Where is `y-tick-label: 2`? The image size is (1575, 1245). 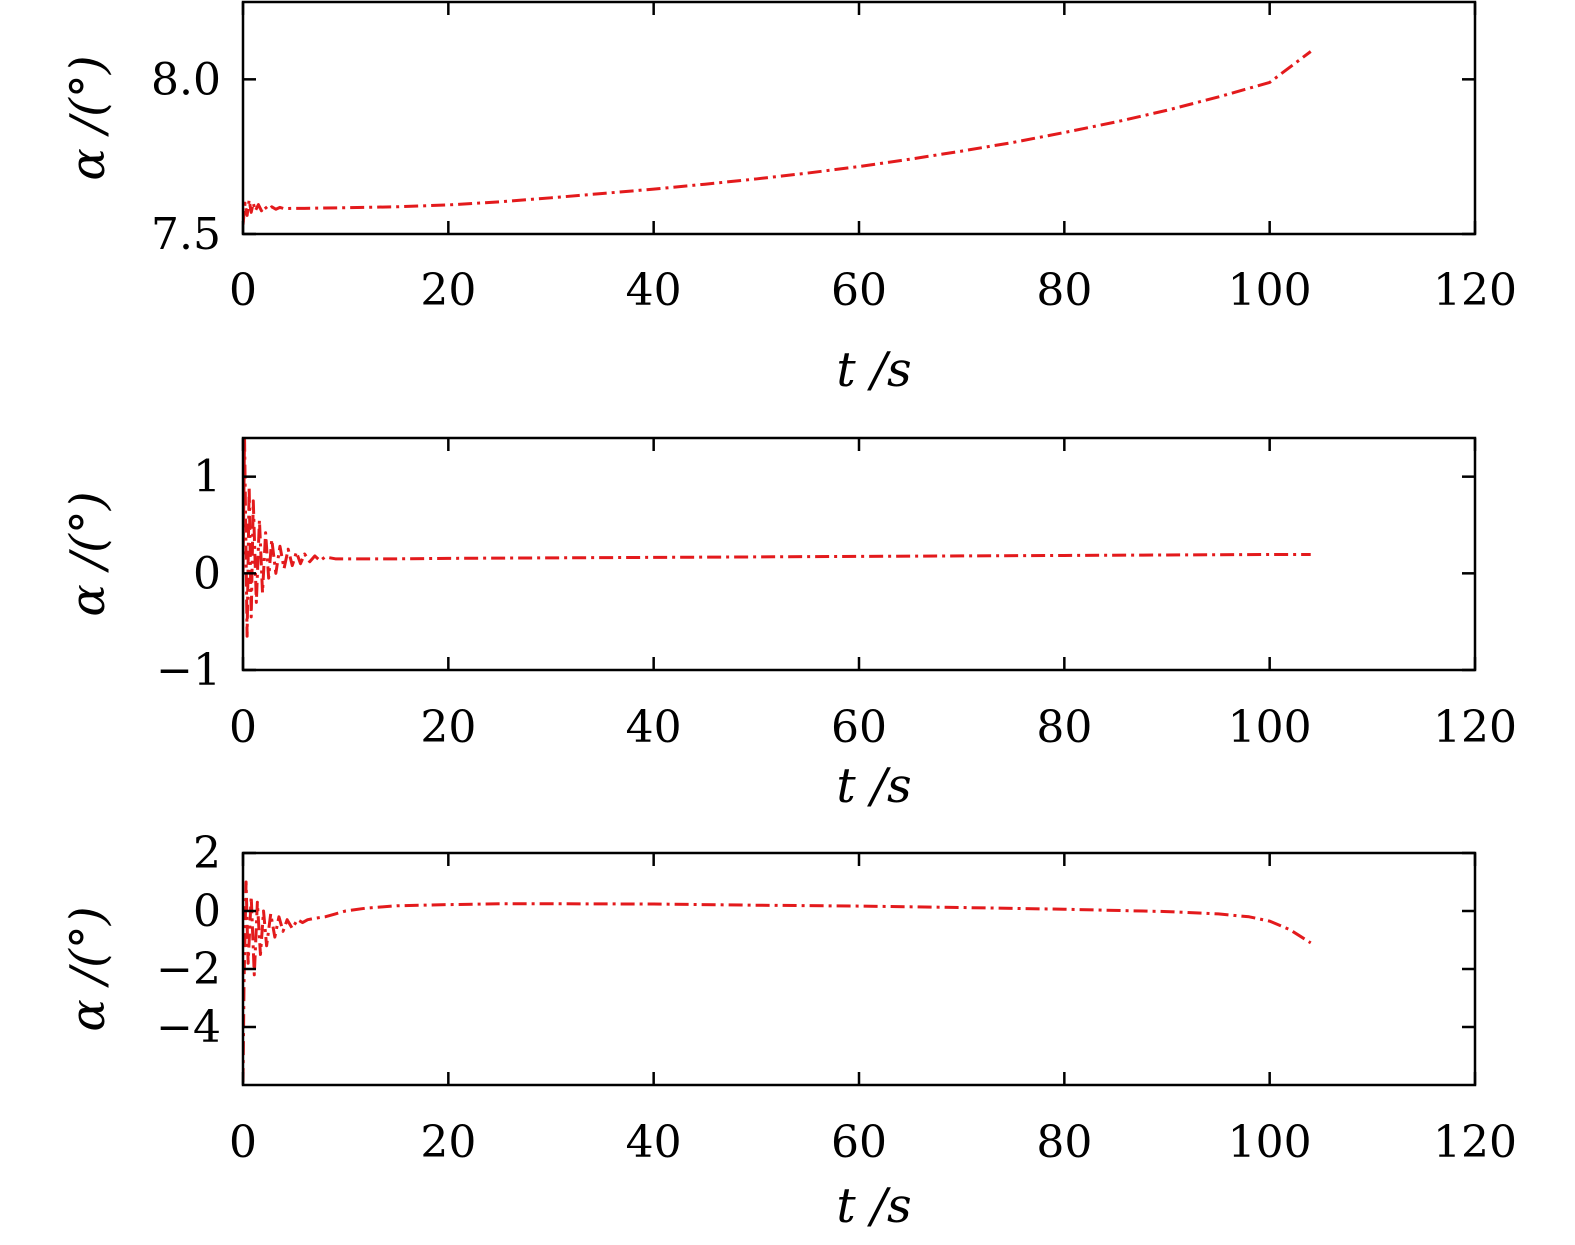
y-tick-label: 2 is located at coordinates (207, 853).